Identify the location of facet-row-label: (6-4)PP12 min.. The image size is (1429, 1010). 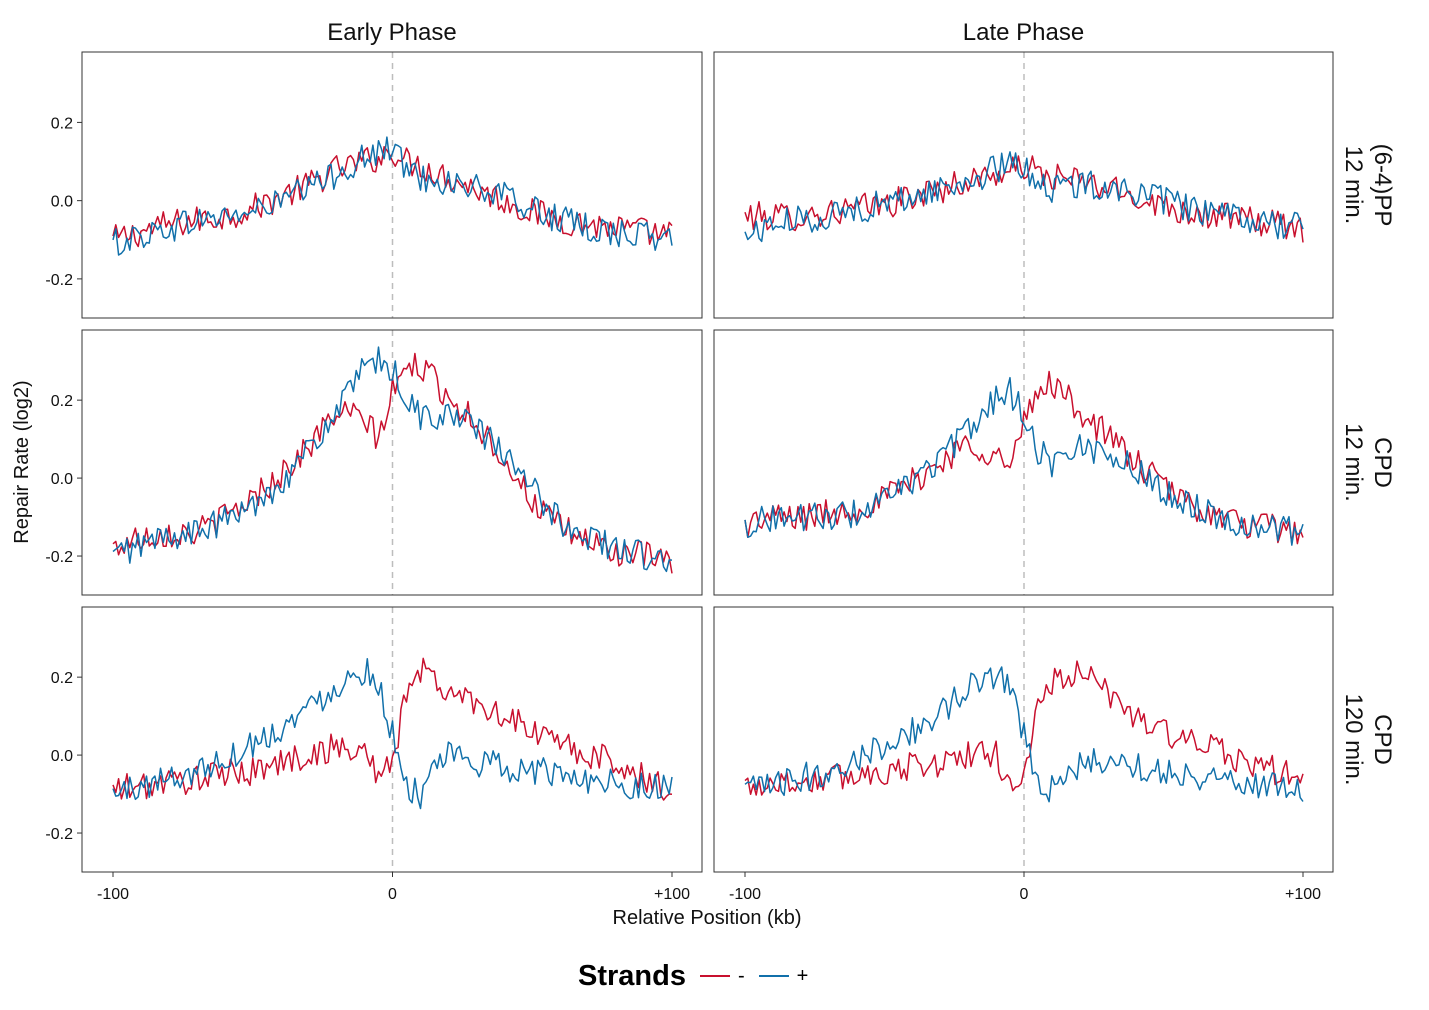
(1368, 185).